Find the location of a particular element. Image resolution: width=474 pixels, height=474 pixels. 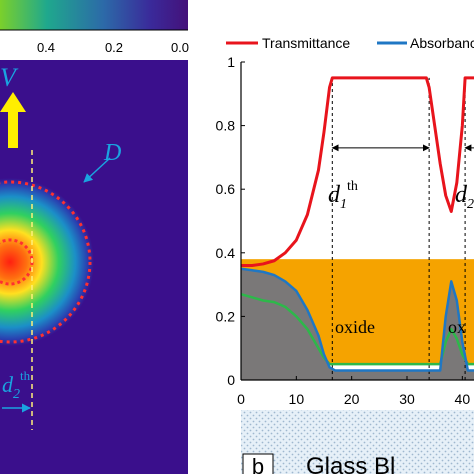

colorbar-tick: 0.4 is located at coordinates (46, 47).